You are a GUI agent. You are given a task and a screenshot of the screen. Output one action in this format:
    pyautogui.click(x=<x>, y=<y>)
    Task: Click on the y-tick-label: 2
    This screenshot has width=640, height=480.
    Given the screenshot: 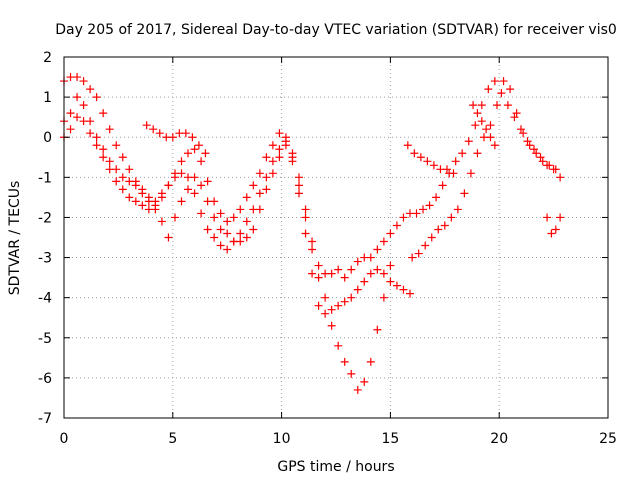 What is the action you would take?
    pyautogui.click(x=47, y=58)
    